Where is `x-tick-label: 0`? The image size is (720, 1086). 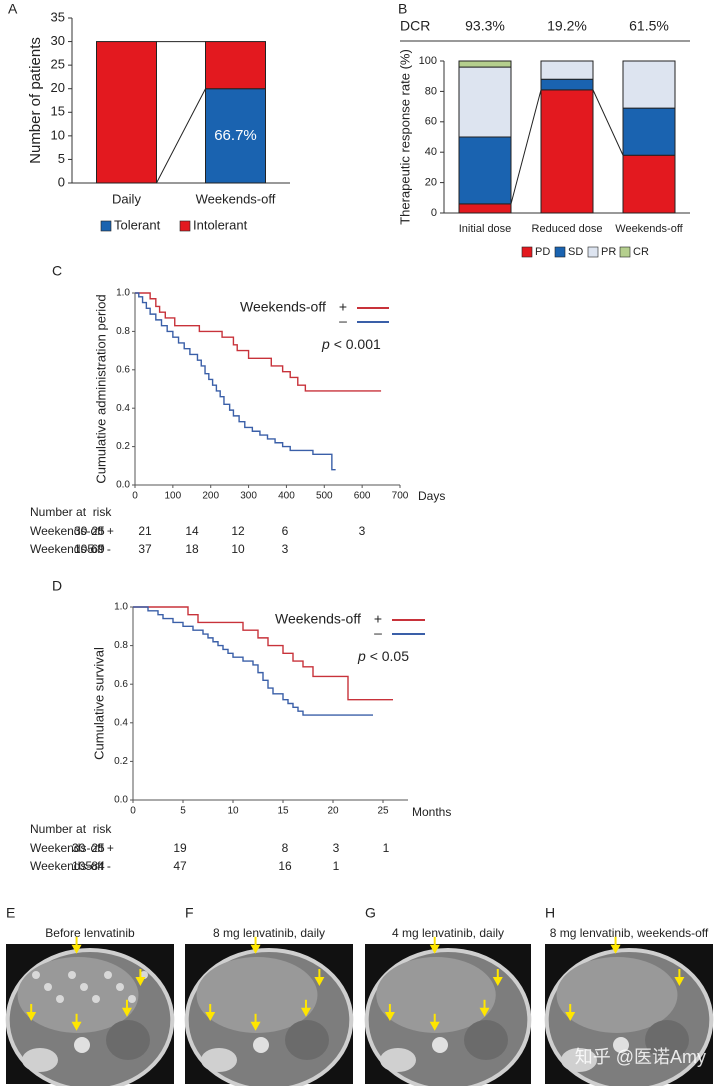
x-tick-label: 0 is located at coordinates (135, 496).